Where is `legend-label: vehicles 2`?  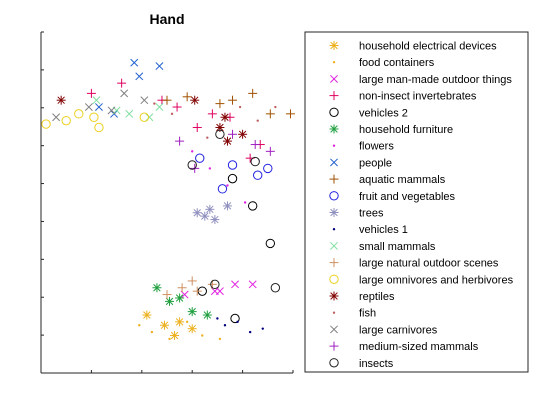
legend-label: vehicles 2 is located at coordinates (383, 113).